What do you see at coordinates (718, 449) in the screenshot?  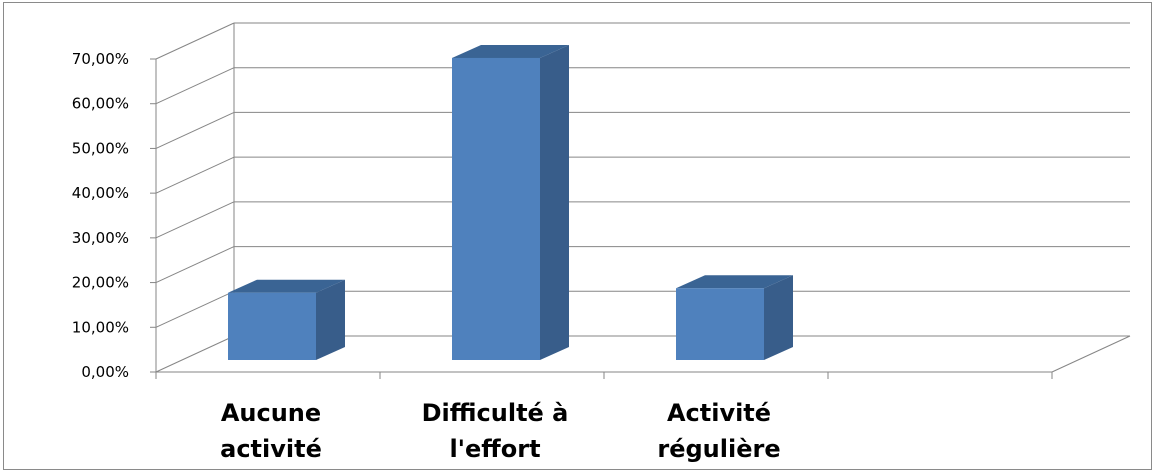 I see `x-category-label: régulière` at bounding box center [718, 449].